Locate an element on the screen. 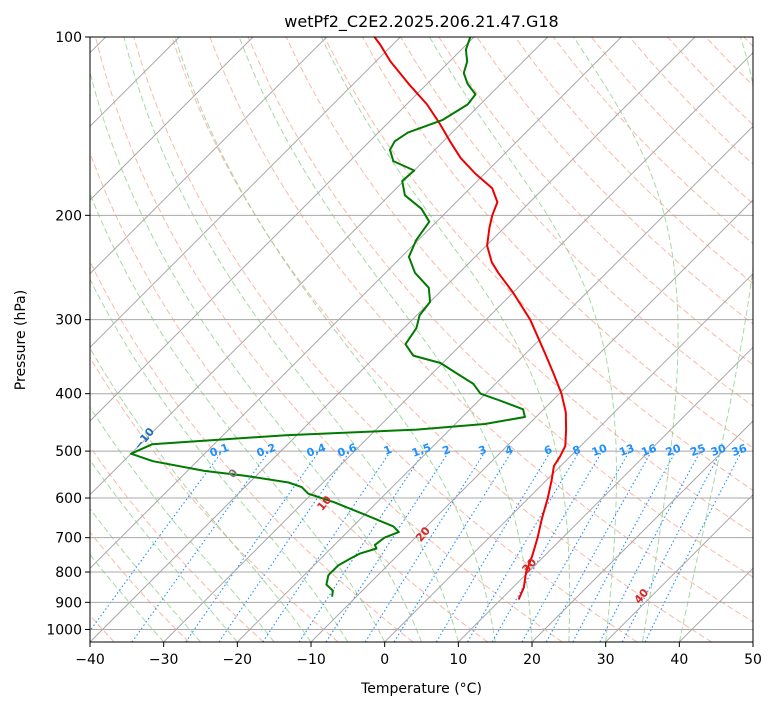 This screenshot has height=712, width=775. x-tick-label: 40 is located at coordinates (679, 660).